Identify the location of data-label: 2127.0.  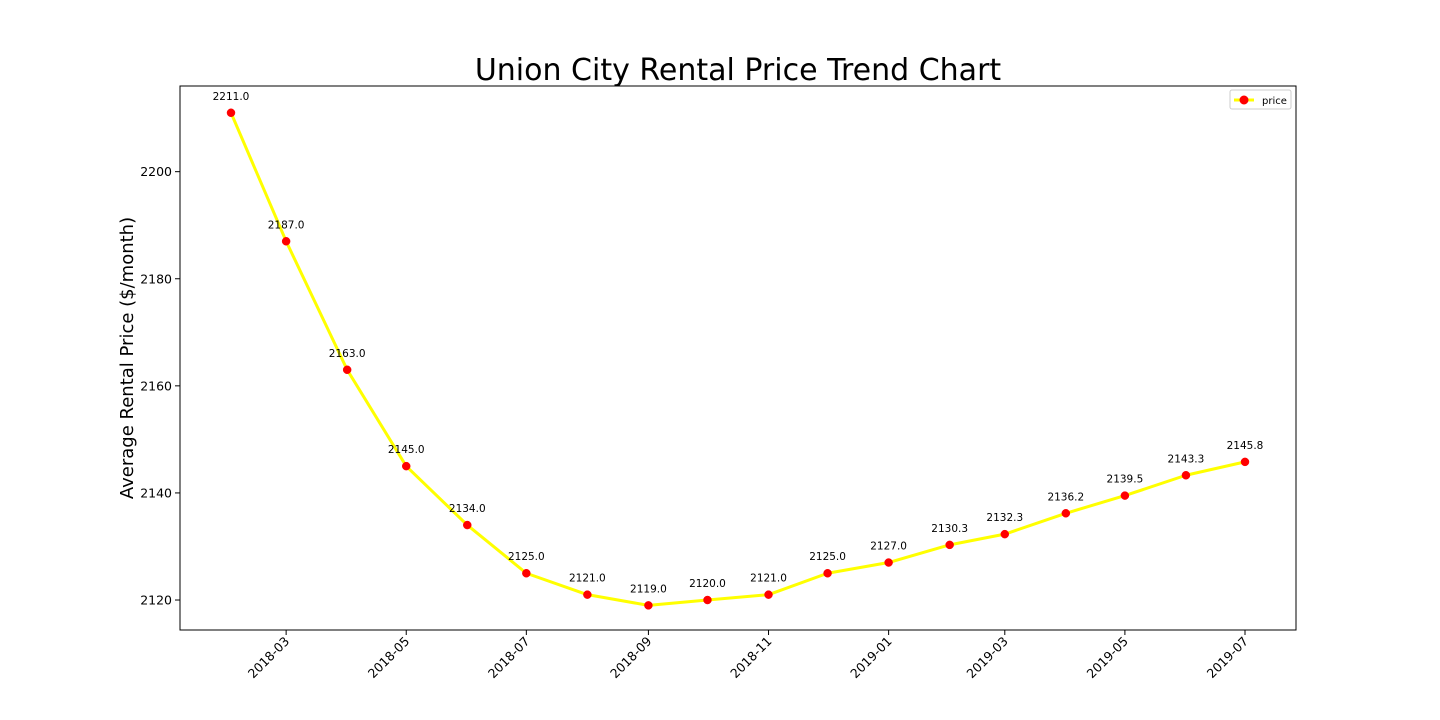
(888, 547).